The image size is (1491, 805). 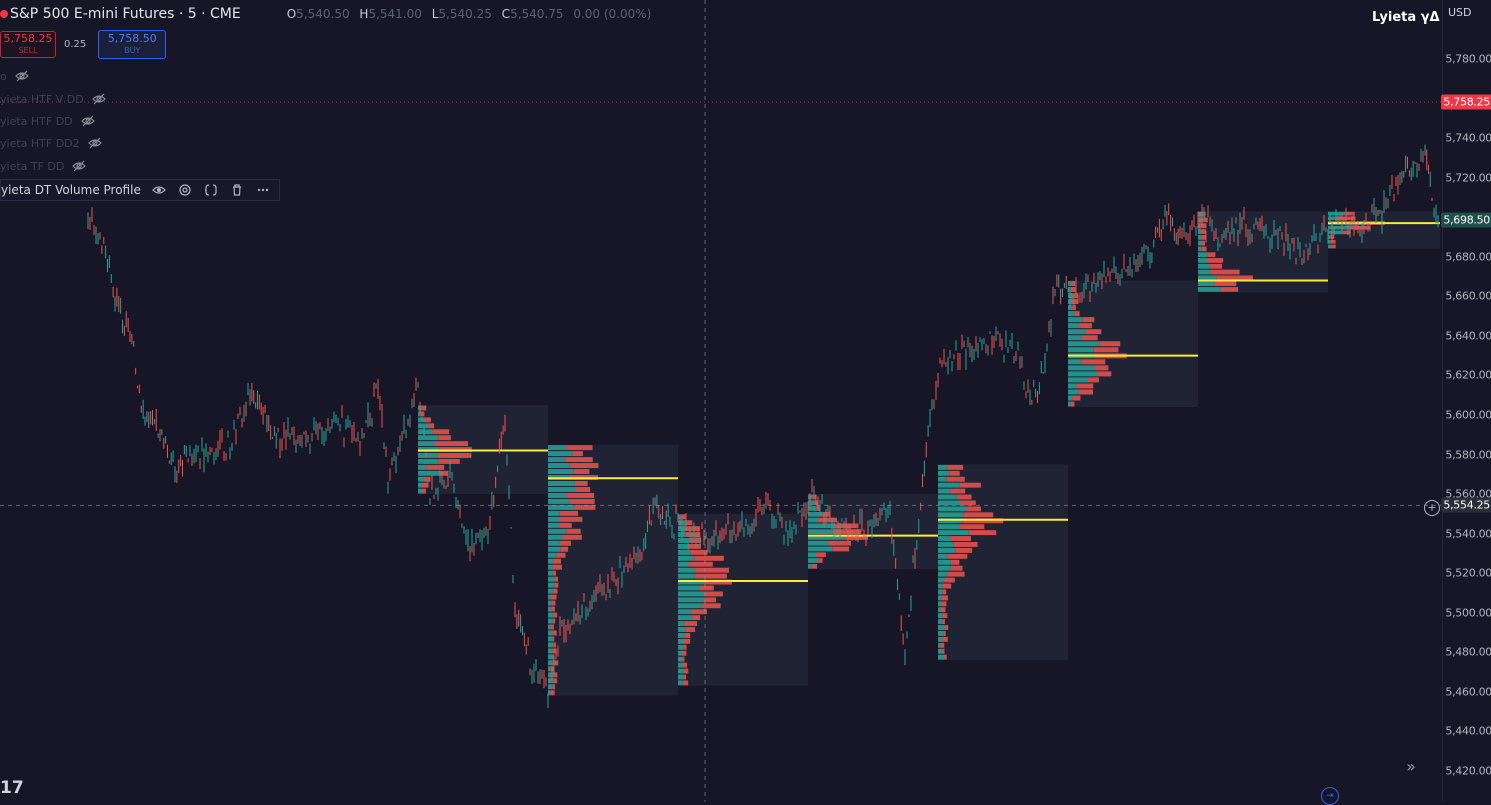 What do you see at coordinates (1468, 59) in the screenshot?
I see `price-tick-label: 5,780.00` at bounding box center [1468, 59].